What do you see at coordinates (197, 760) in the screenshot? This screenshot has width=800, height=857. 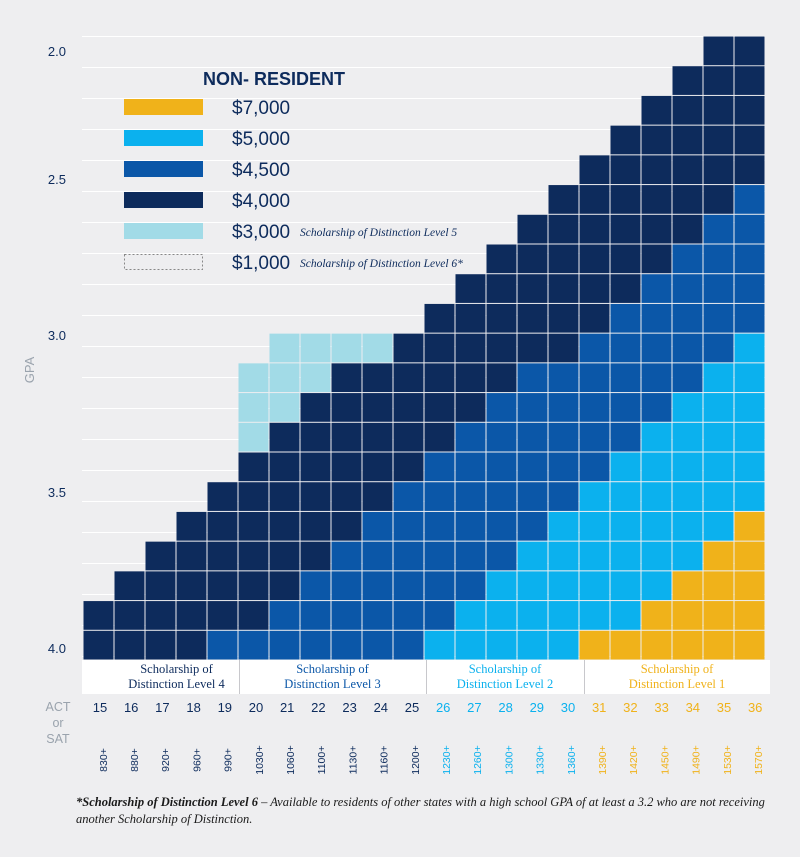 I see `sat-tick-label: 960+` at bounding box center [197, 760].